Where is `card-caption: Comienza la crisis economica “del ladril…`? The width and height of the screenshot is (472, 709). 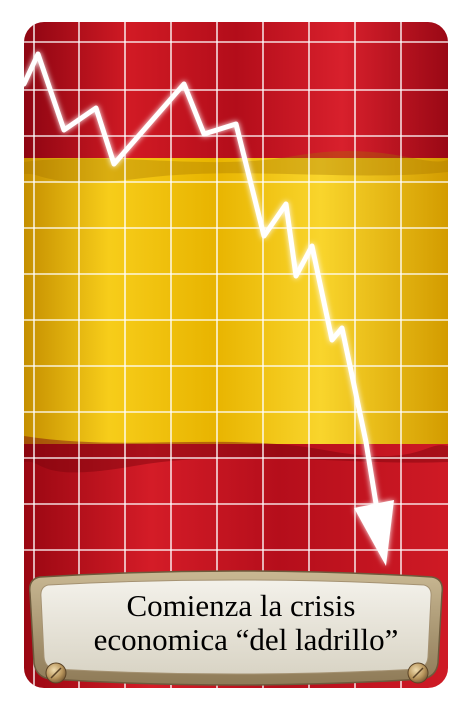
card-caption: Comienza la crisis economica “del ladril… is located at coordinates (236, 623).